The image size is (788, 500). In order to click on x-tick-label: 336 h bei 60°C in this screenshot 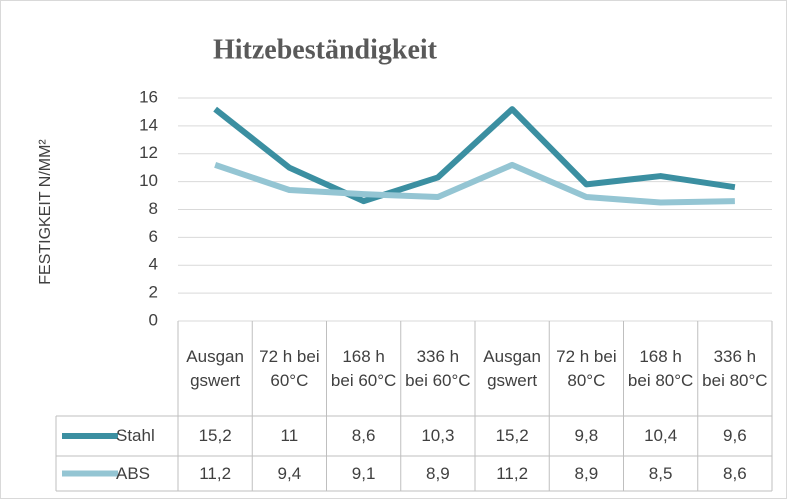, I will do `click(438, 368)`.